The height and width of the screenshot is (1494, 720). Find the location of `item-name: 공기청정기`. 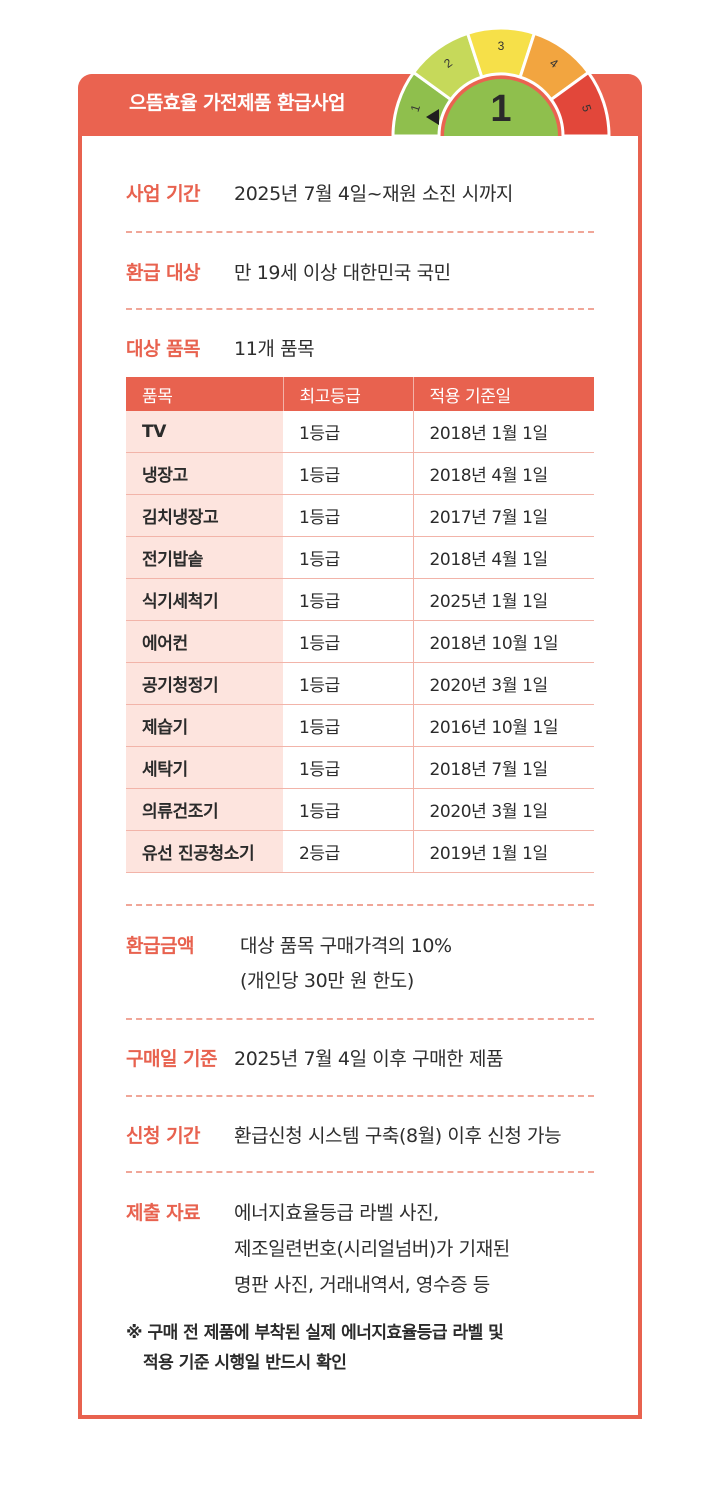

item-name: 공기청정기 is located at coordinates (204, 683).